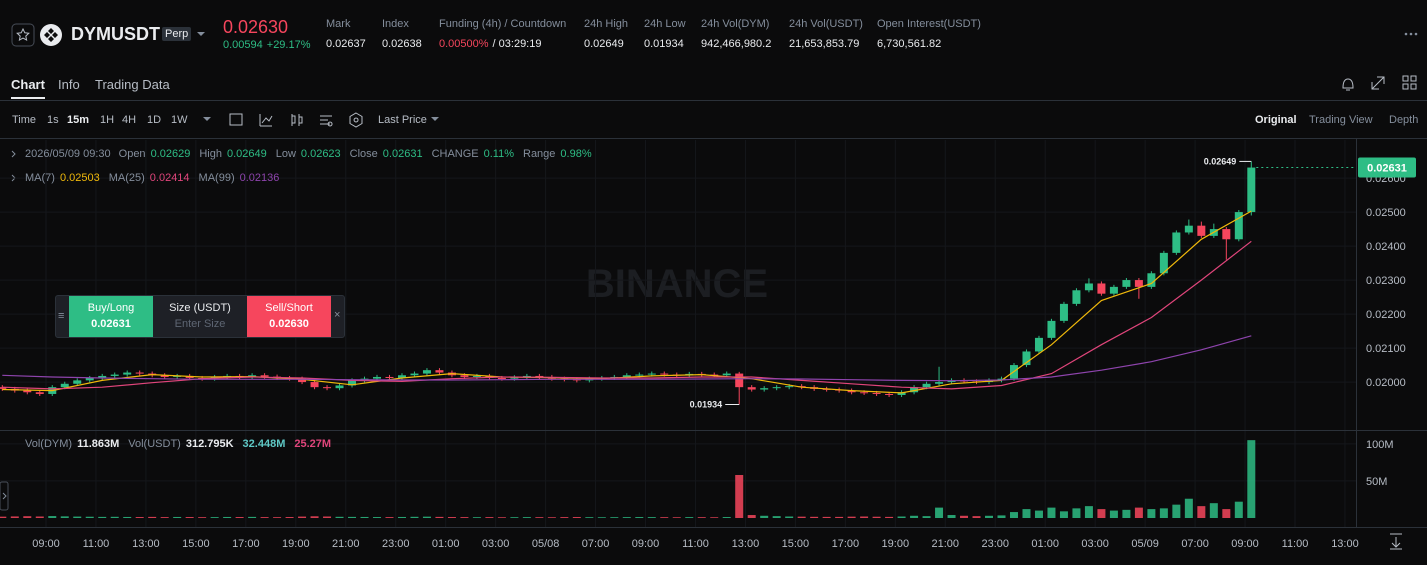  Describe the element at coordinates (115, 34) in the screenshot. I see `symbol: DYMUSDT` at that location.